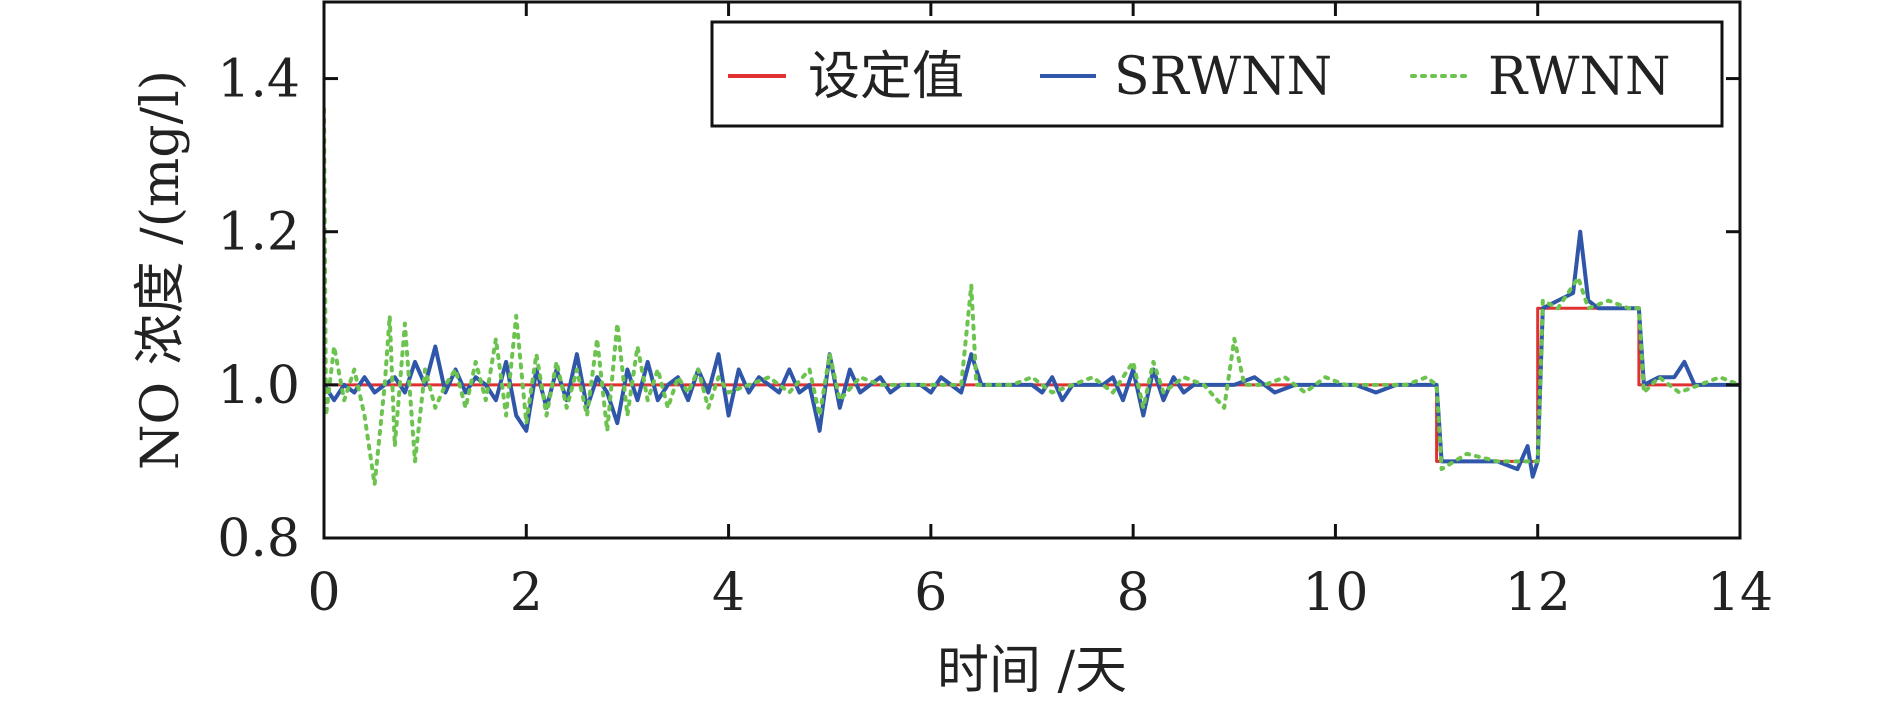 The width and height of the screenshot is (1890, 705). What do you see at coordinates (258, 233) in the screenshot?
I see `y-tick-label: 1.2` at bounding box center [258, 233].